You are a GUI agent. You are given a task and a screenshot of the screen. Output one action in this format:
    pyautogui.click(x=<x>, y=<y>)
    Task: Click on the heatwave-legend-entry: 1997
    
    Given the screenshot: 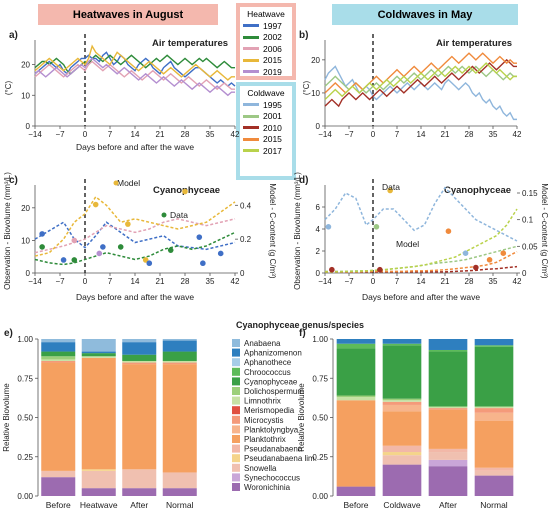 What is the action you would take?
    pyautogui.click(x=266, y=26)
    